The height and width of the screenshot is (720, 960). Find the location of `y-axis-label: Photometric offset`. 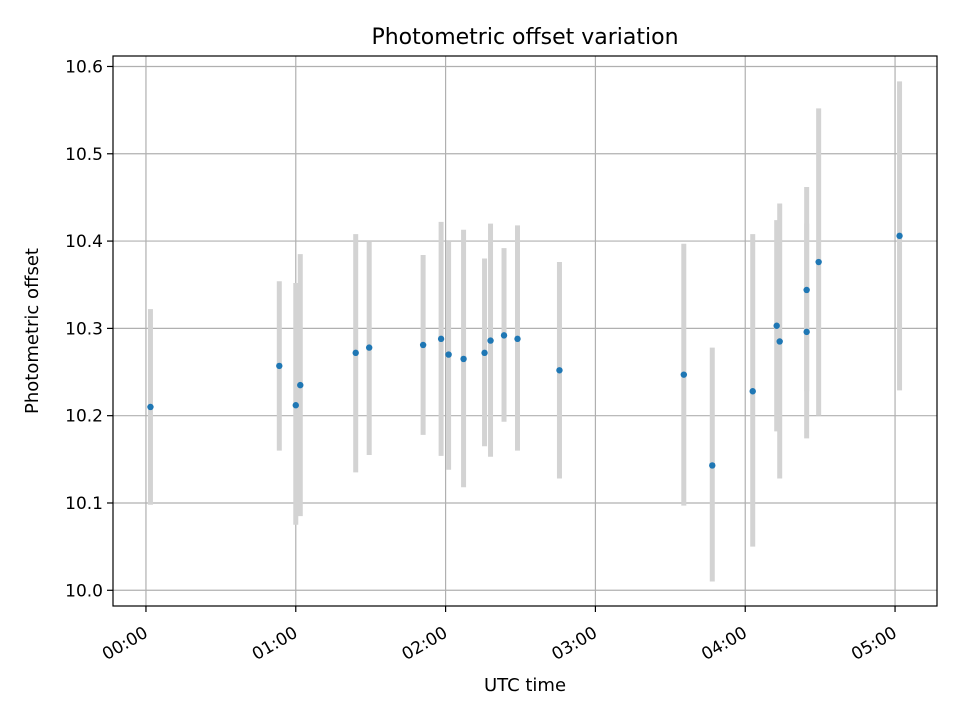

y-axis-label: Photometric offset is located at coordinates (32, 331).